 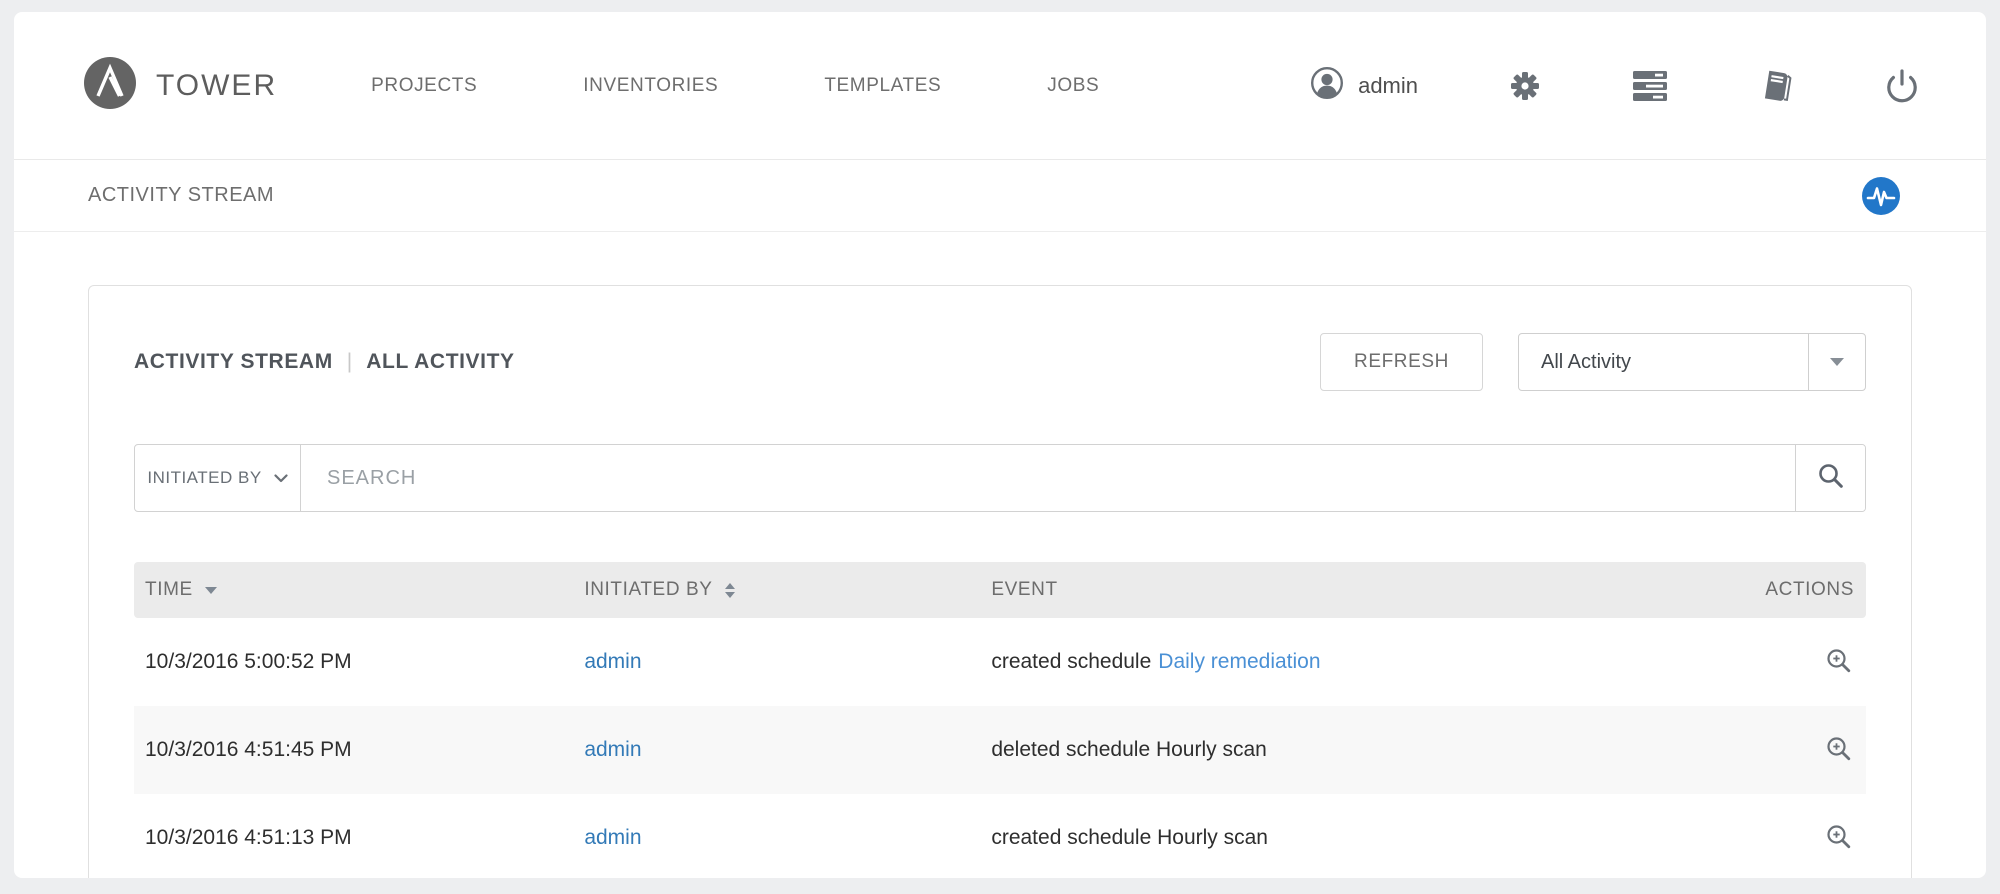 What do you see at coordinates (233, 361) in the screenshot?
I see `panel-title: ACTIVITY STREAM` at bounding box center [233, 361].